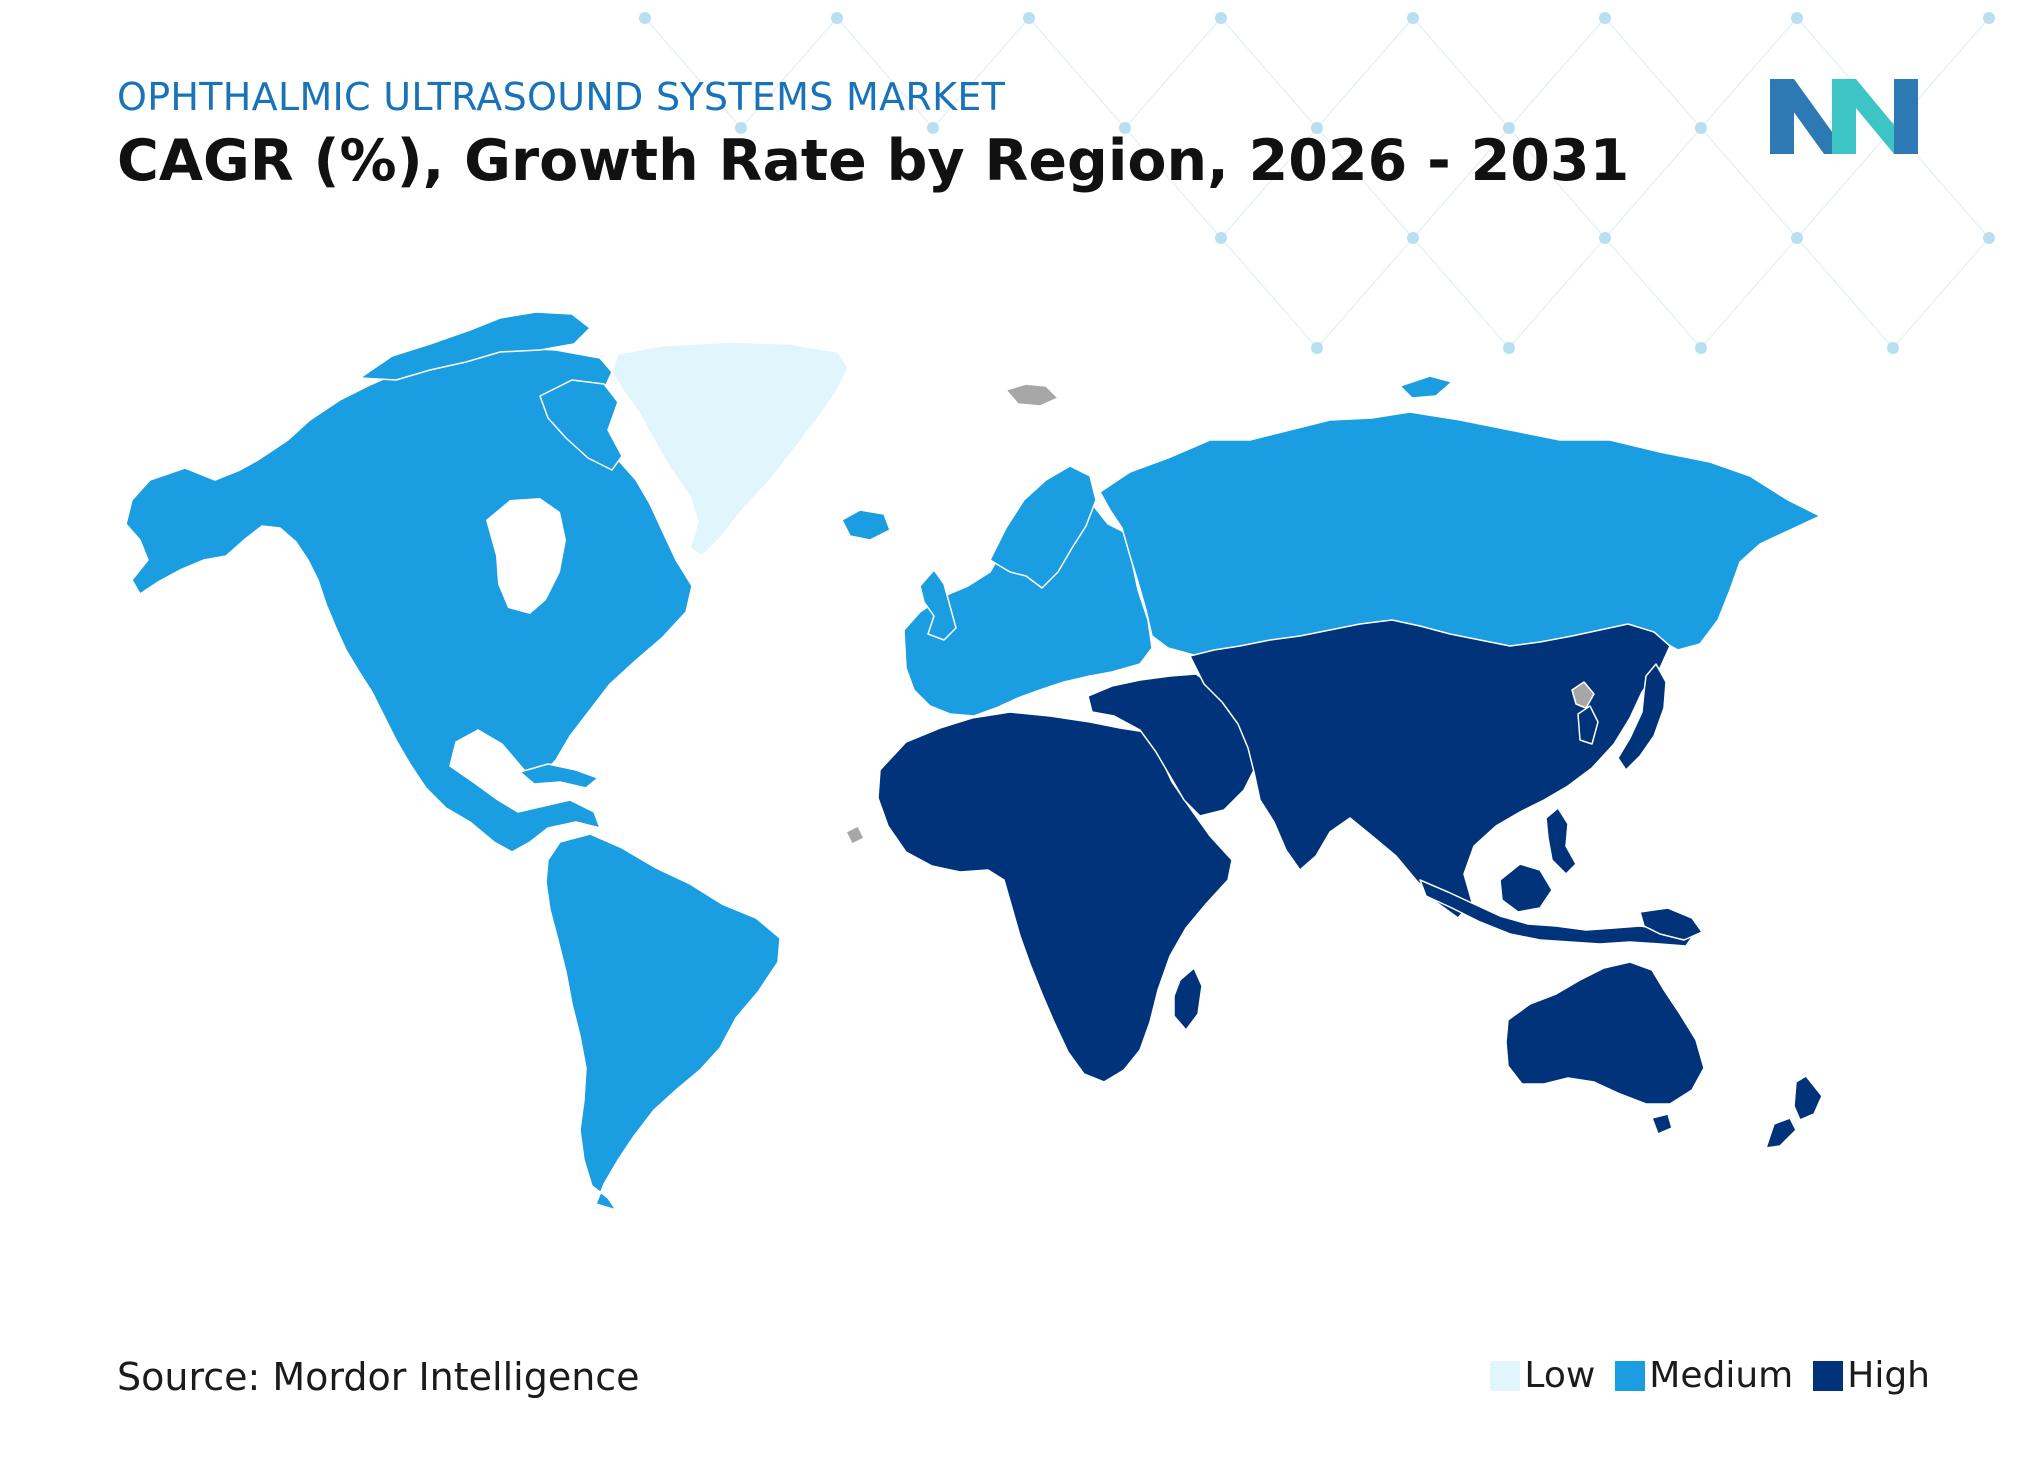  What do you see at coordinates (1906, 116) in the screenshot?
I see `logo-right-shape` at bounding box center [1906, 116].